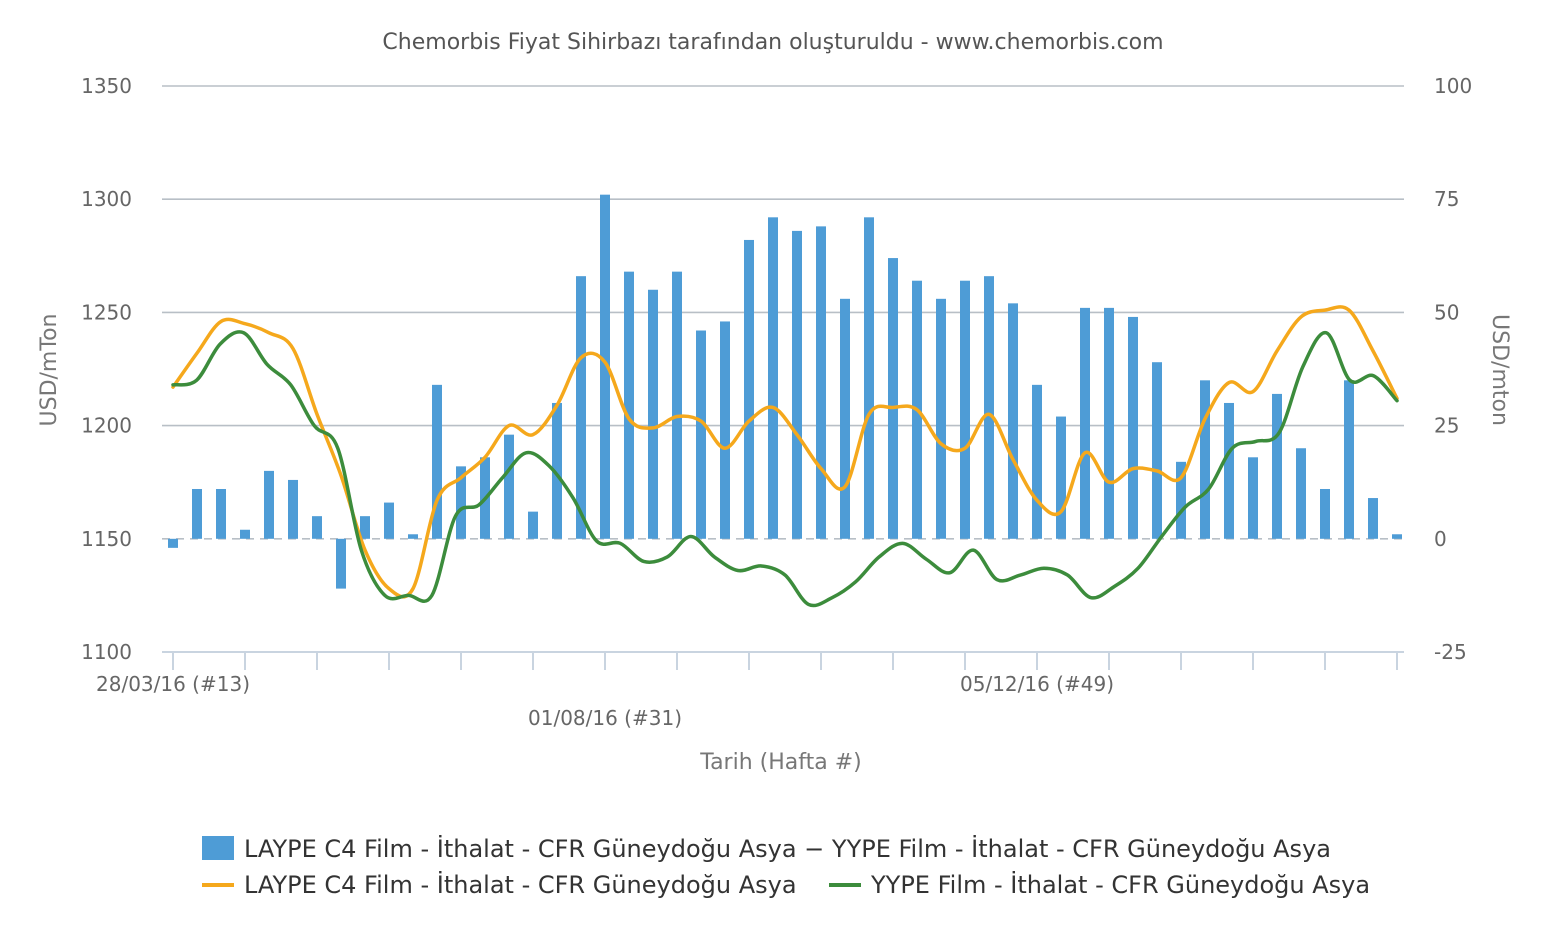 The height and width of the screenshot is (935, 1552). What do you see at coordinates (1446, 199) in the screenshot?
I see `y-tick-label-right: 75` at bounding box center [1446, 199].